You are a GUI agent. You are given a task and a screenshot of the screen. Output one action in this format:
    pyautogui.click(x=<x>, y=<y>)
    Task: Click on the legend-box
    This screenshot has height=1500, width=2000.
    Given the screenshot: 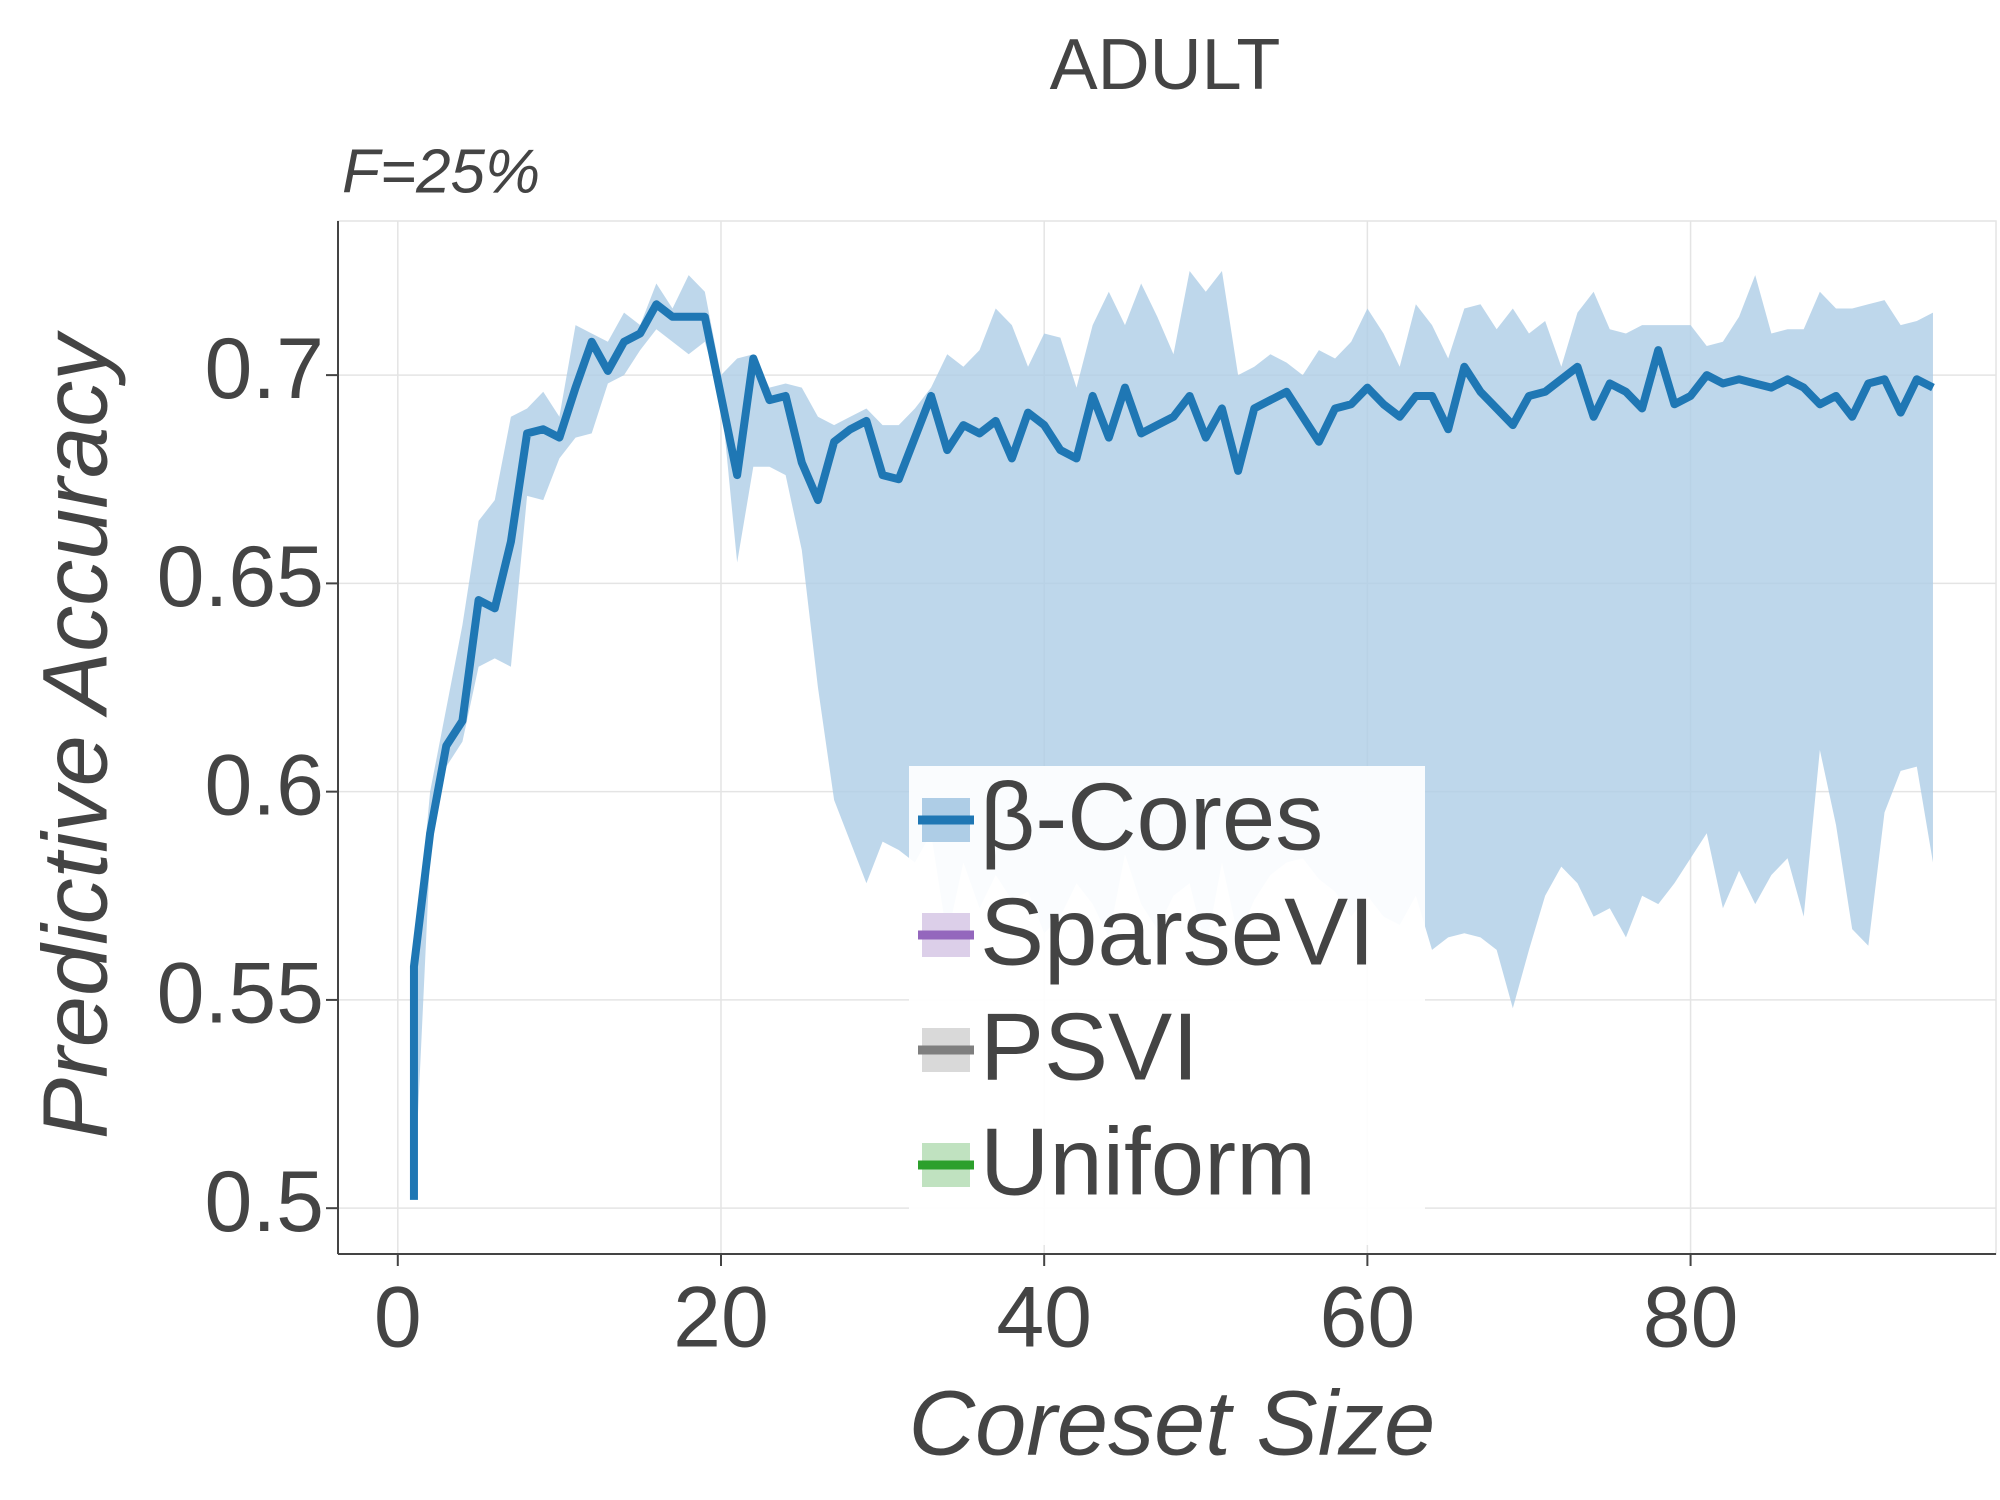 What is the action you would take?
    pyautogui.click(x=1167, y=1005)
    